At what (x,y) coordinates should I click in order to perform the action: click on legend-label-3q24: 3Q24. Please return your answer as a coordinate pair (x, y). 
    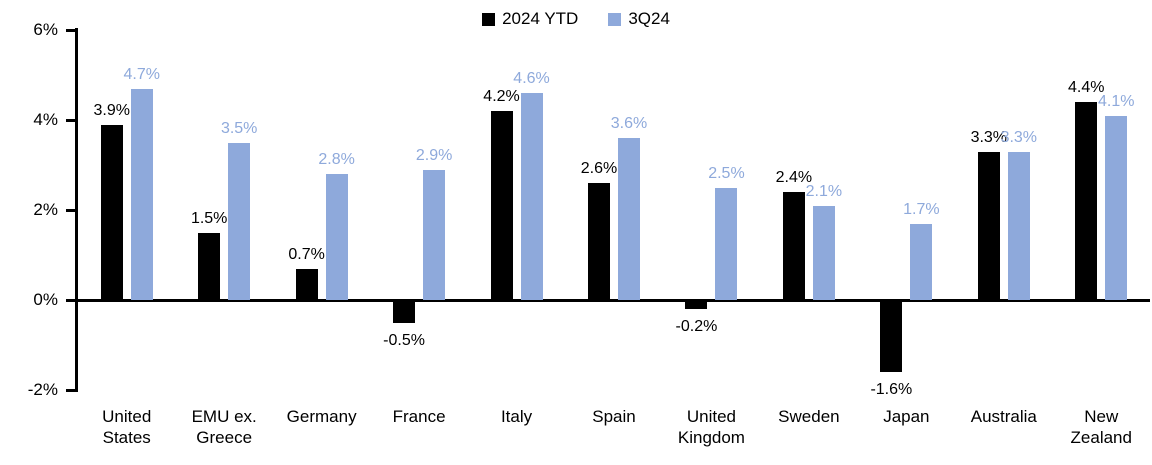
    Looking at the image, I should click on (649, 18).